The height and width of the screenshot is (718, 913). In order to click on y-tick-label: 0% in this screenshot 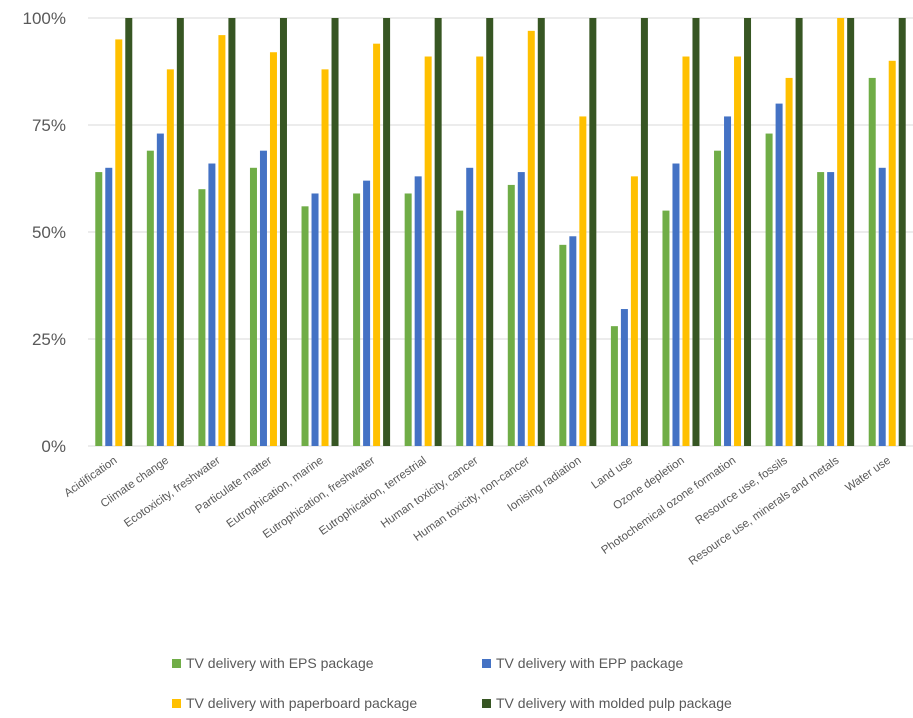, I will do `click(53, 446)`.